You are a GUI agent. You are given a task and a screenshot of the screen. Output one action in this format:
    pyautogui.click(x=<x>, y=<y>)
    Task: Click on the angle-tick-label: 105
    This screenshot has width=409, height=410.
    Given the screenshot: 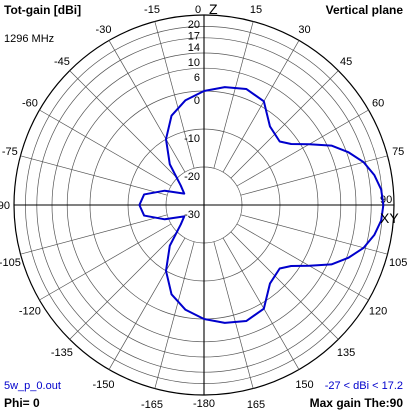 What is the action you would take?
    pyautogui.click(x=398, y=263)
    